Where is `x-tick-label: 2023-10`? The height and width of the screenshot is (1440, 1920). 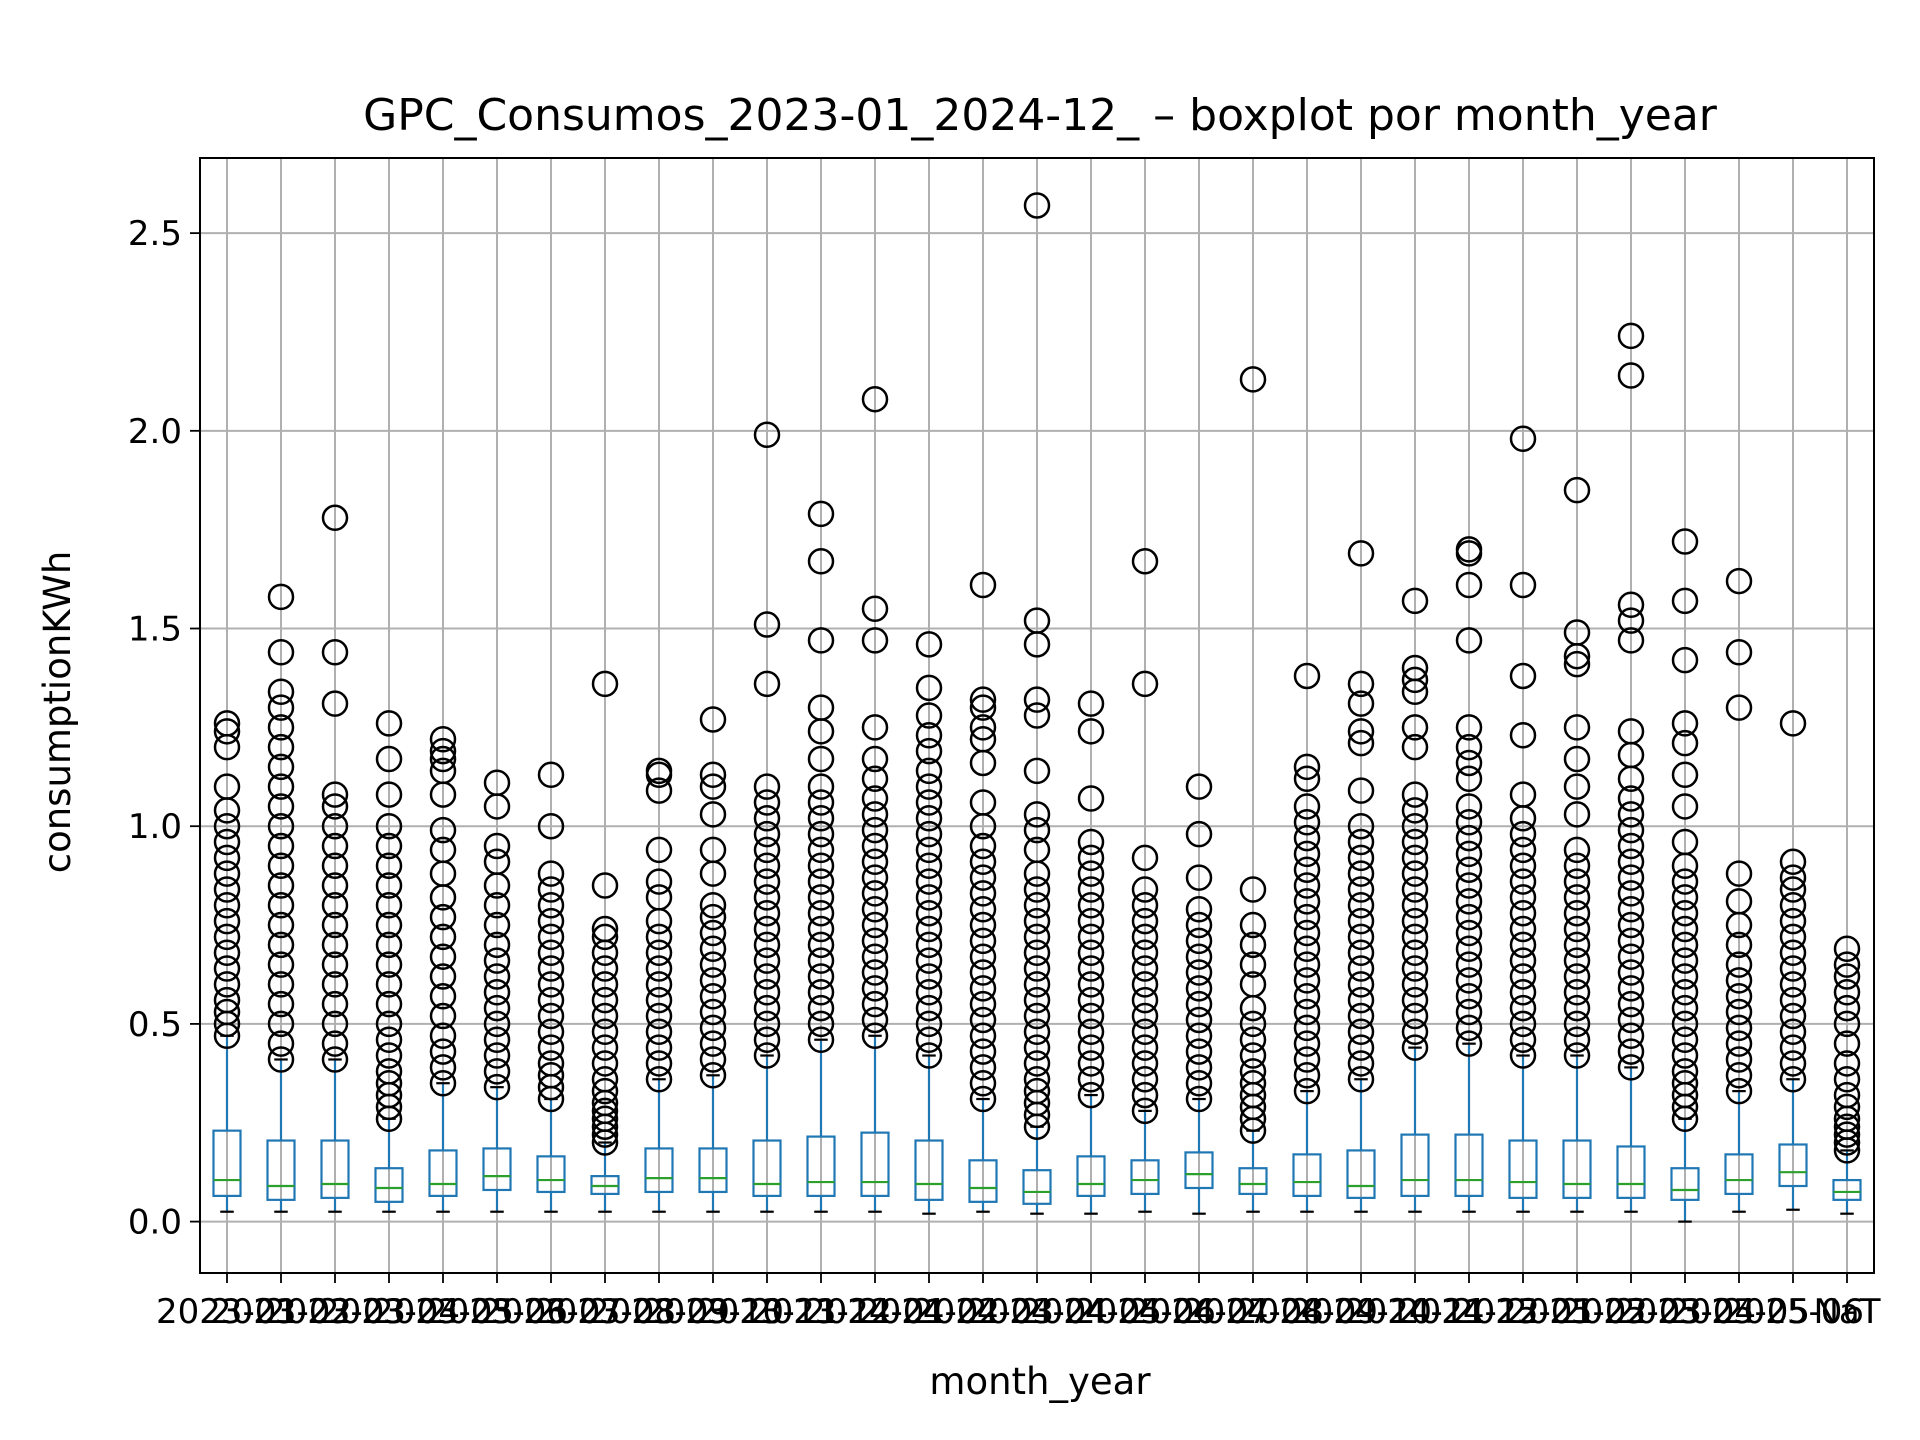 x-tick-label: 2023-10 is located at coordinates (713, 1312).